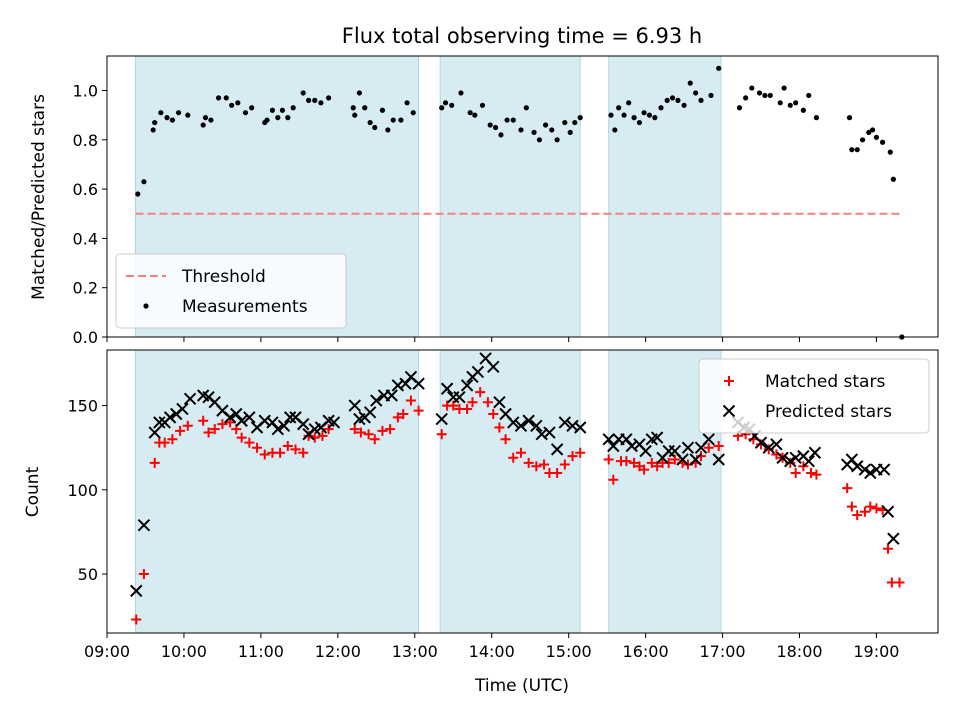 The height and width of the screenshot is (720, 960). What do you see at coordinates (828, 412) in the screenshot?
I see `legend-label: Predicted stars` at bounding box center [828, 412].